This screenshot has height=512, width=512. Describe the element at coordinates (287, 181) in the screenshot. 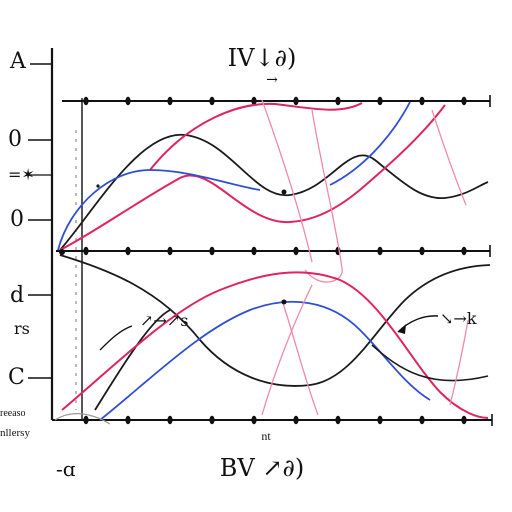

I see `upper-pink-curve` at that location.